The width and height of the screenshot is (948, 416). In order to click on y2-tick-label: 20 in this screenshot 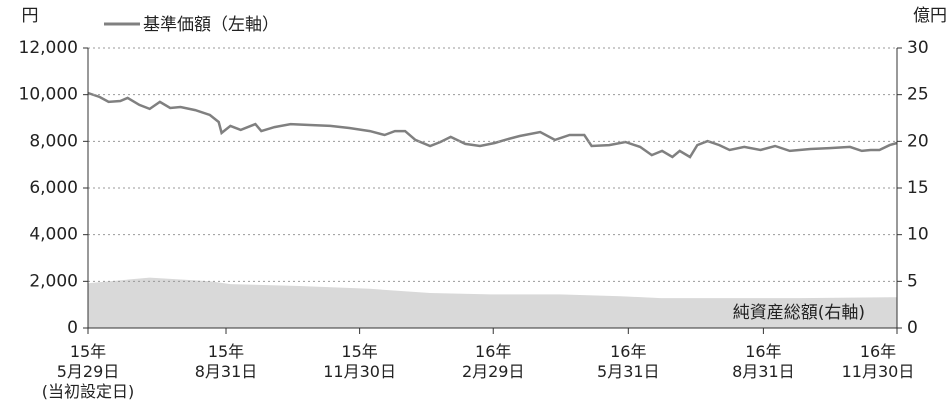, I will do `click(918, 141)`.